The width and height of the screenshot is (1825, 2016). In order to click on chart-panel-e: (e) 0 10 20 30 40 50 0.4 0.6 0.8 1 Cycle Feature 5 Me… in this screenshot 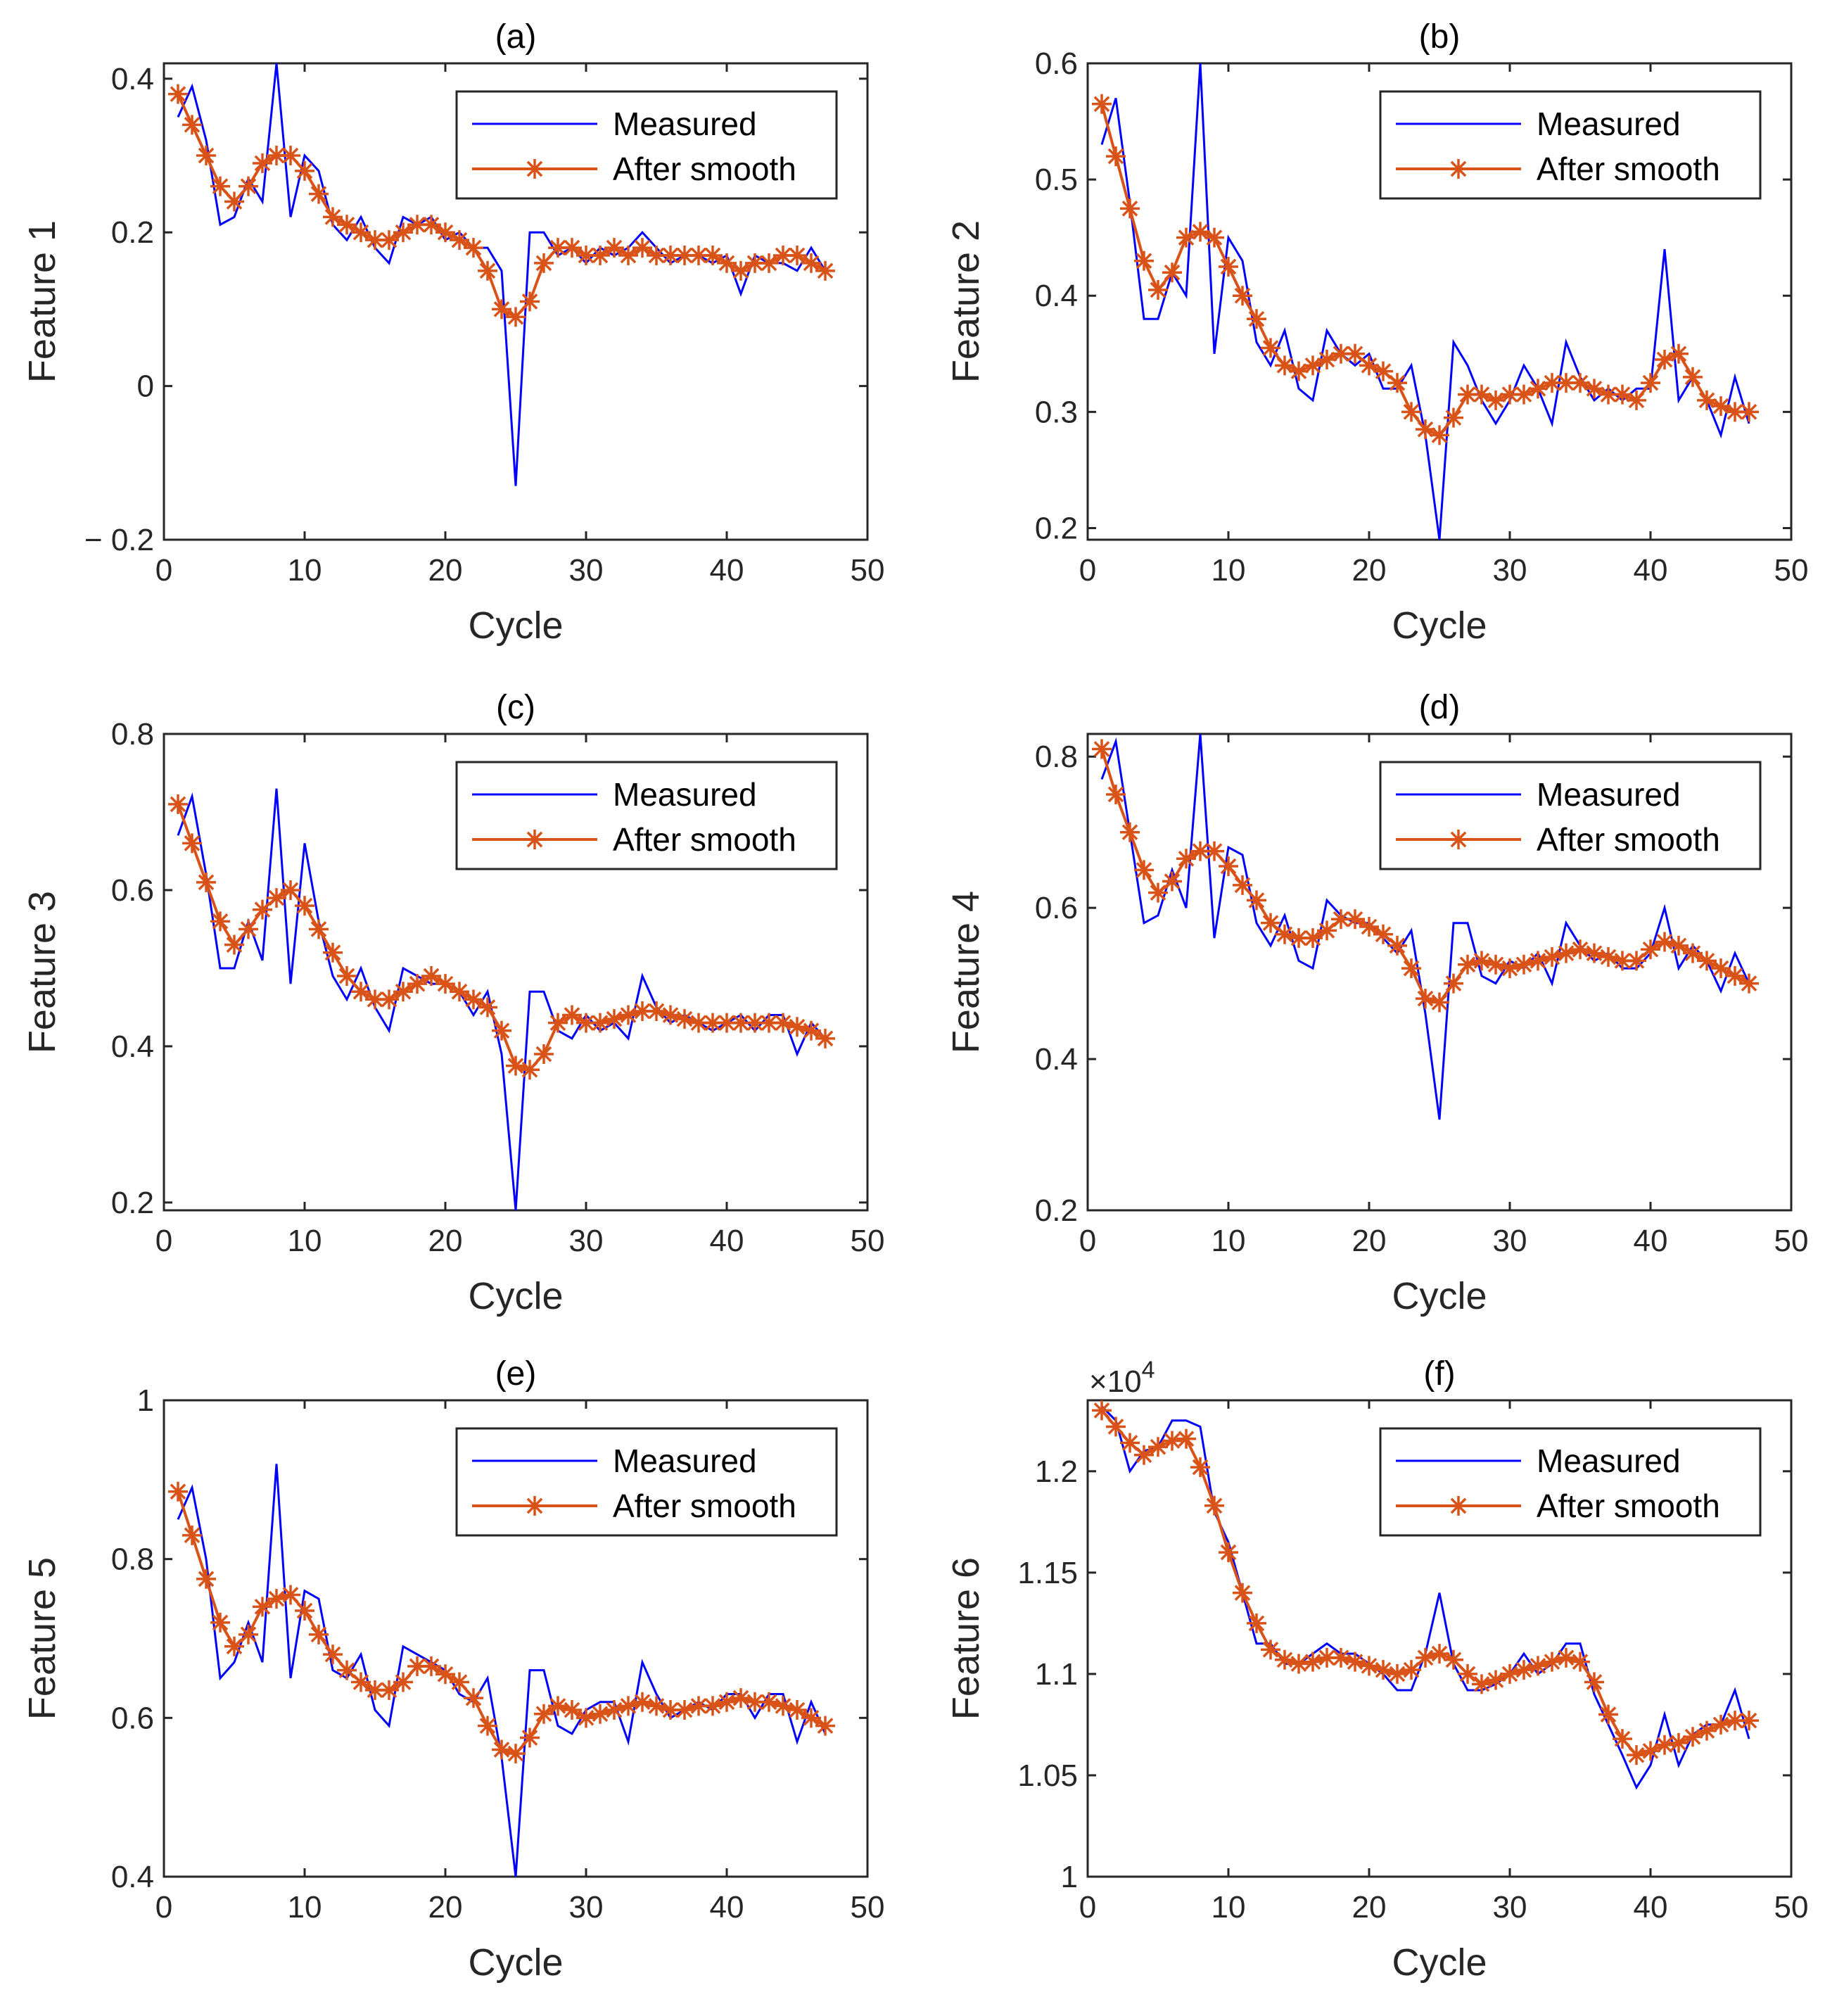, I will do `click(452, 1669)`.